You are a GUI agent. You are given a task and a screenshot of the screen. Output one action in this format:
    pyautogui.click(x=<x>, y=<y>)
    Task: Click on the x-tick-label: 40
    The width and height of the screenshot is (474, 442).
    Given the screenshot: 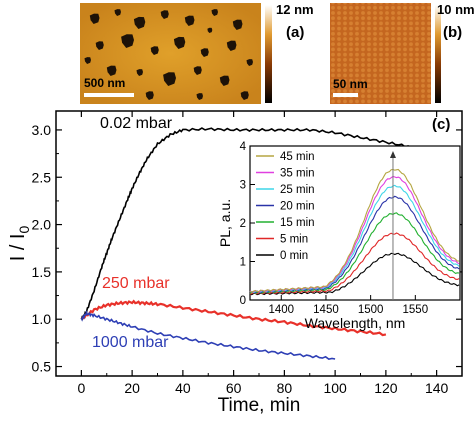 What is the action you would take?
    pyautogui.click(x=183, y=388)
    